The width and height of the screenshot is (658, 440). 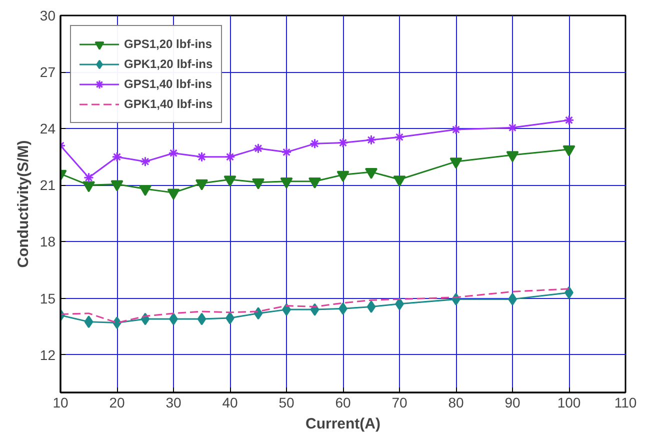 I want to click on legend-label: GPK1,40 lbf-ins, so click(x=168, y=104).